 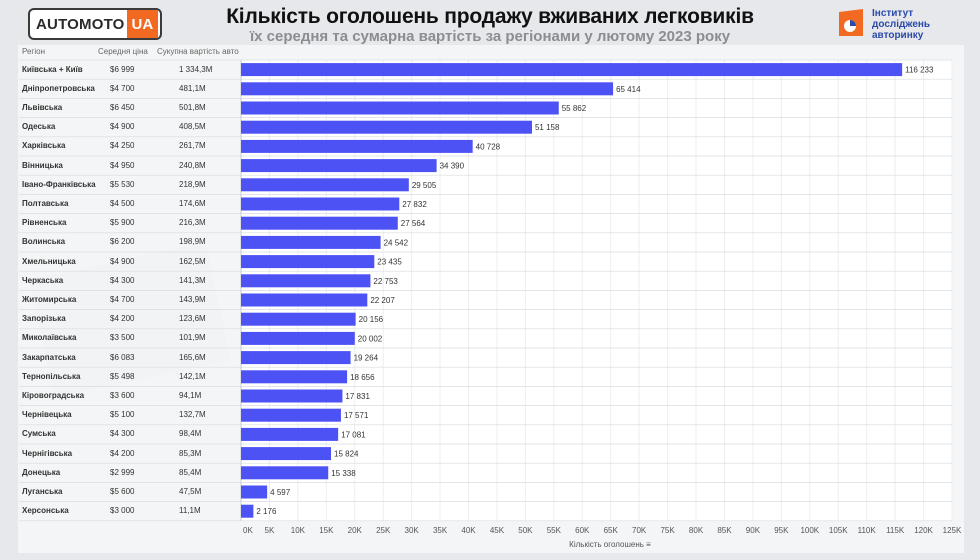 What do you see at coordinates (610, 544) in the screenshot?
I see `x-axis-title: Кількість оголошень ≡` at bounding box center [610, 544].